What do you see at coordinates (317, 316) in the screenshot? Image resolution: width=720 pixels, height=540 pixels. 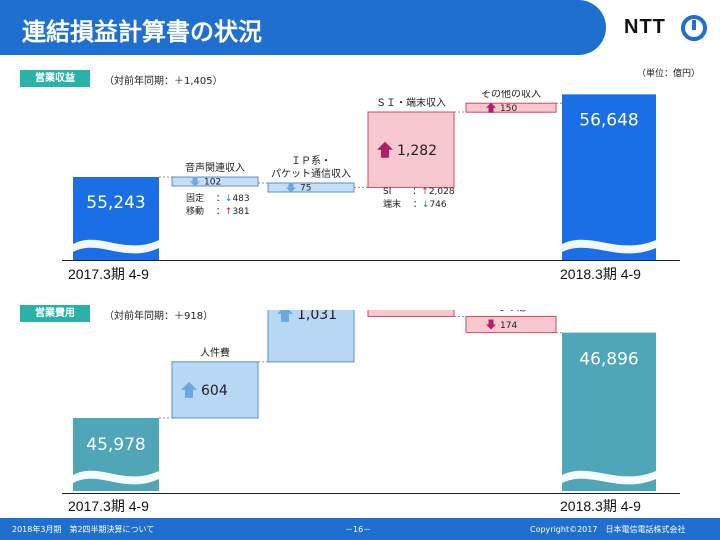 I see `delta-value-label: 1,031` at bounding box center [317, 316].